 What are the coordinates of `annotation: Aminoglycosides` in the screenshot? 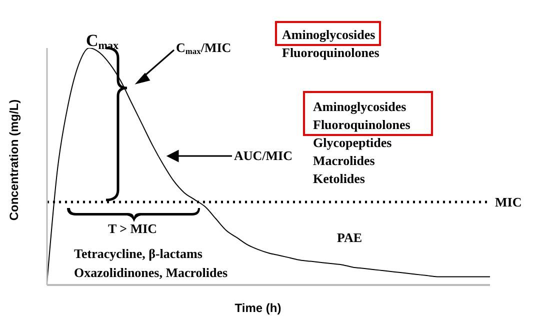 It's located at (359, 106).